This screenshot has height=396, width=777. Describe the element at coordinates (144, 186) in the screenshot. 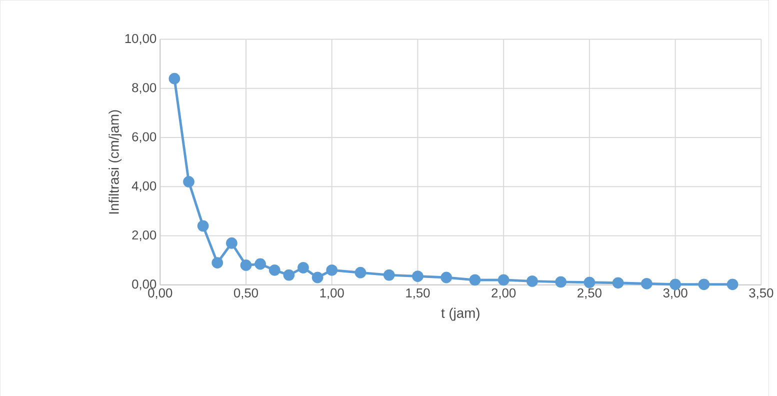

I see `y-tick-label: 4,00` at that location.